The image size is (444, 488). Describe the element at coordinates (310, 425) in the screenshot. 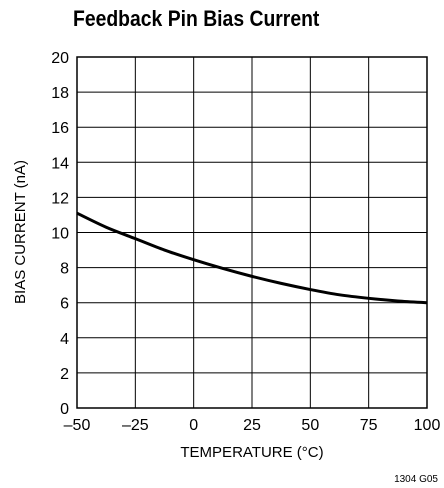

I see `x-tick-label: 50` at that location.